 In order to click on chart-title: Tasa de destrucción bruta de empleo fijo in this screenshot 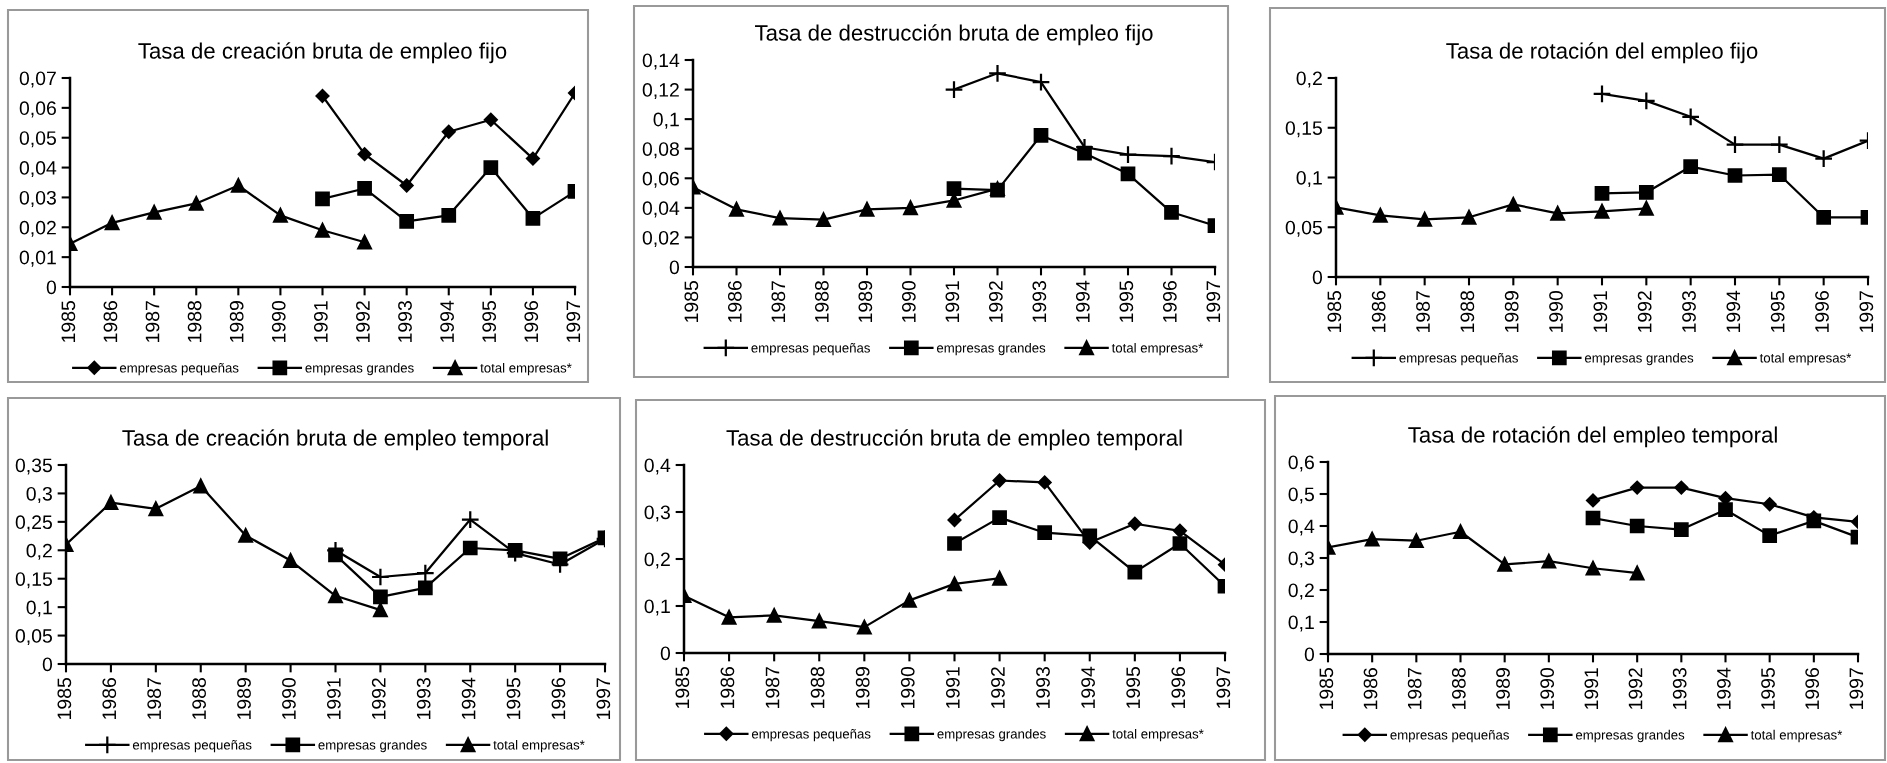, I will do `click(954, 35)`.